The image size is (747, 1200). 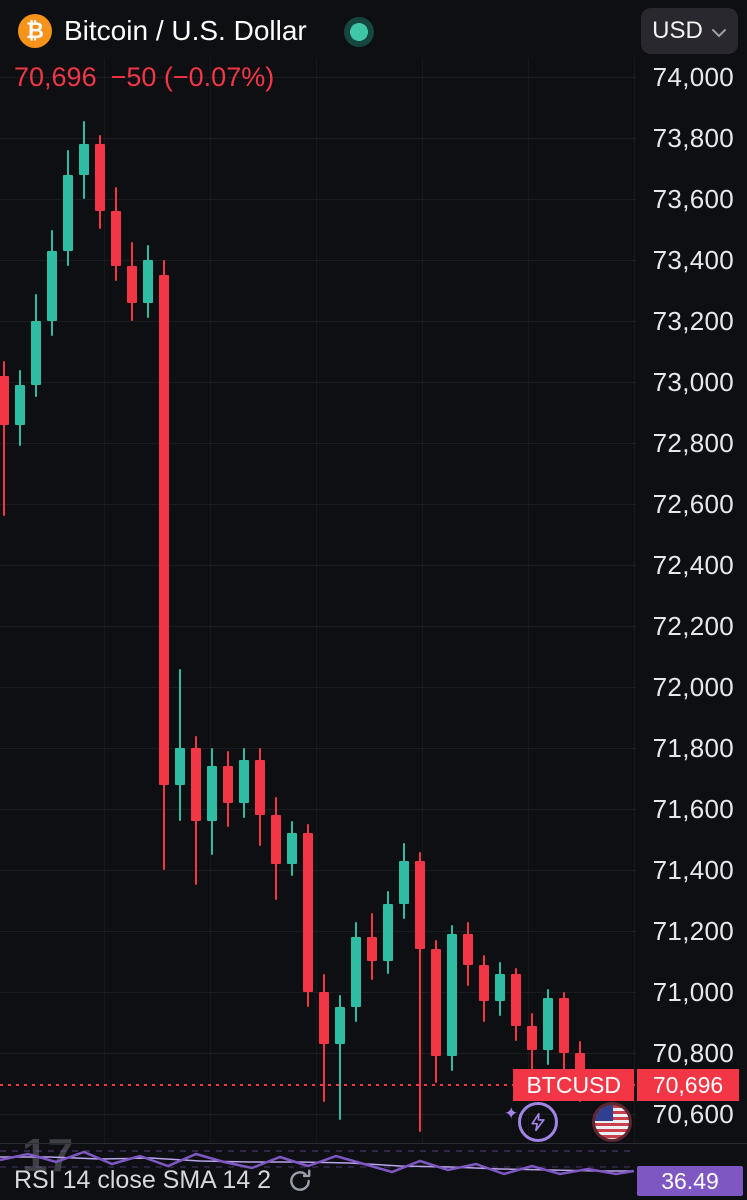 I want to click on rsi-line, so click(x=317, y=1163).